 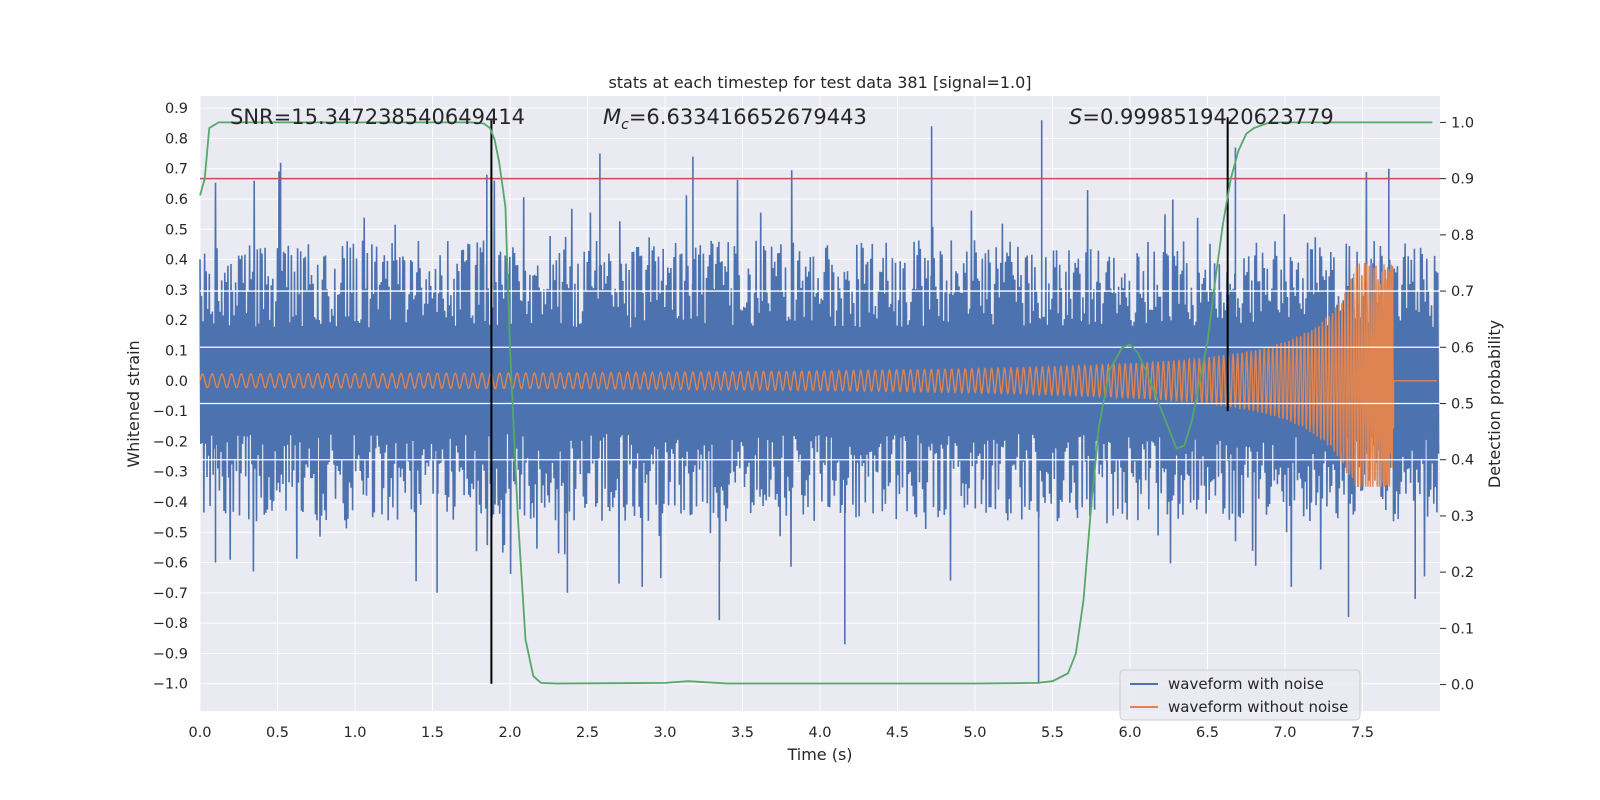 I want to click on y-tick-label: −0.4, so click(x=170, y=503).